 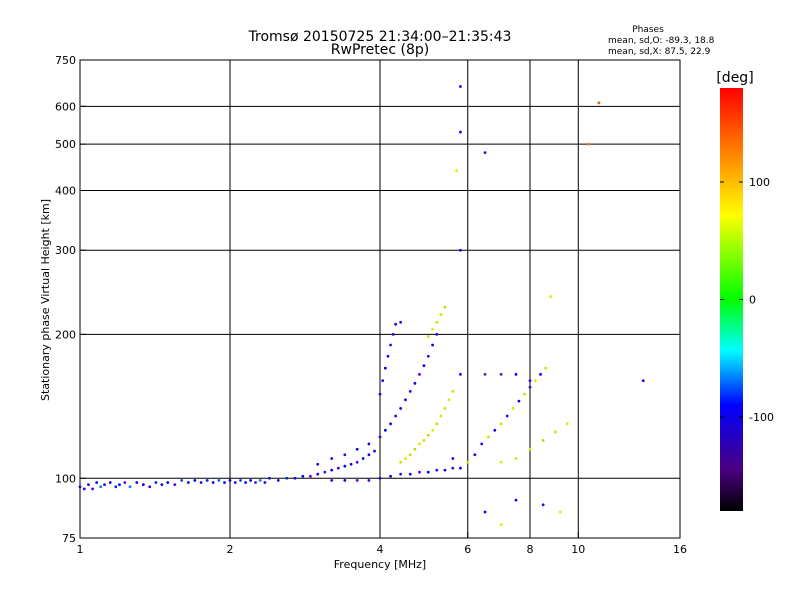 What do you see at coordinates (80, 549) in the screenshot?
I see `x-tick-label: 1` at bounding box center [80, 549].